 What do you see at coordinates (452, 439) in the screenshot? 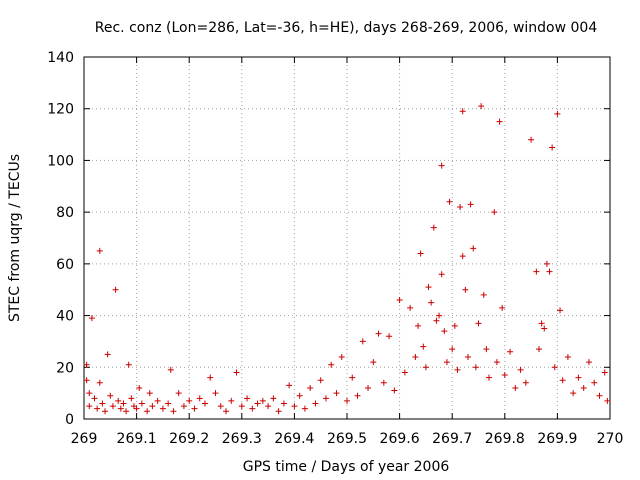
I see `x-tick-label: 269.7` at bounding box center [452, 439].